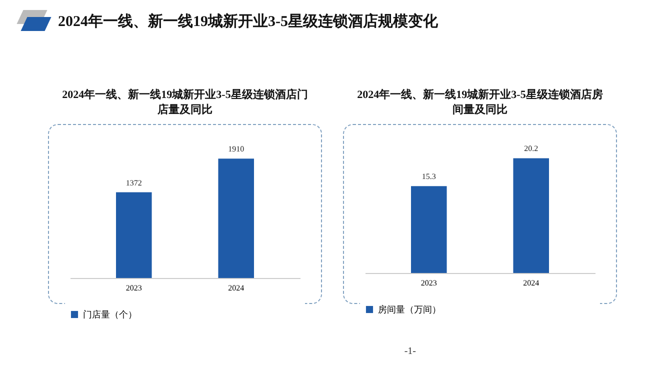  Describe the element at coordinates (429, 177) in the screenshot. I see `data-label: 15.3` at that location.